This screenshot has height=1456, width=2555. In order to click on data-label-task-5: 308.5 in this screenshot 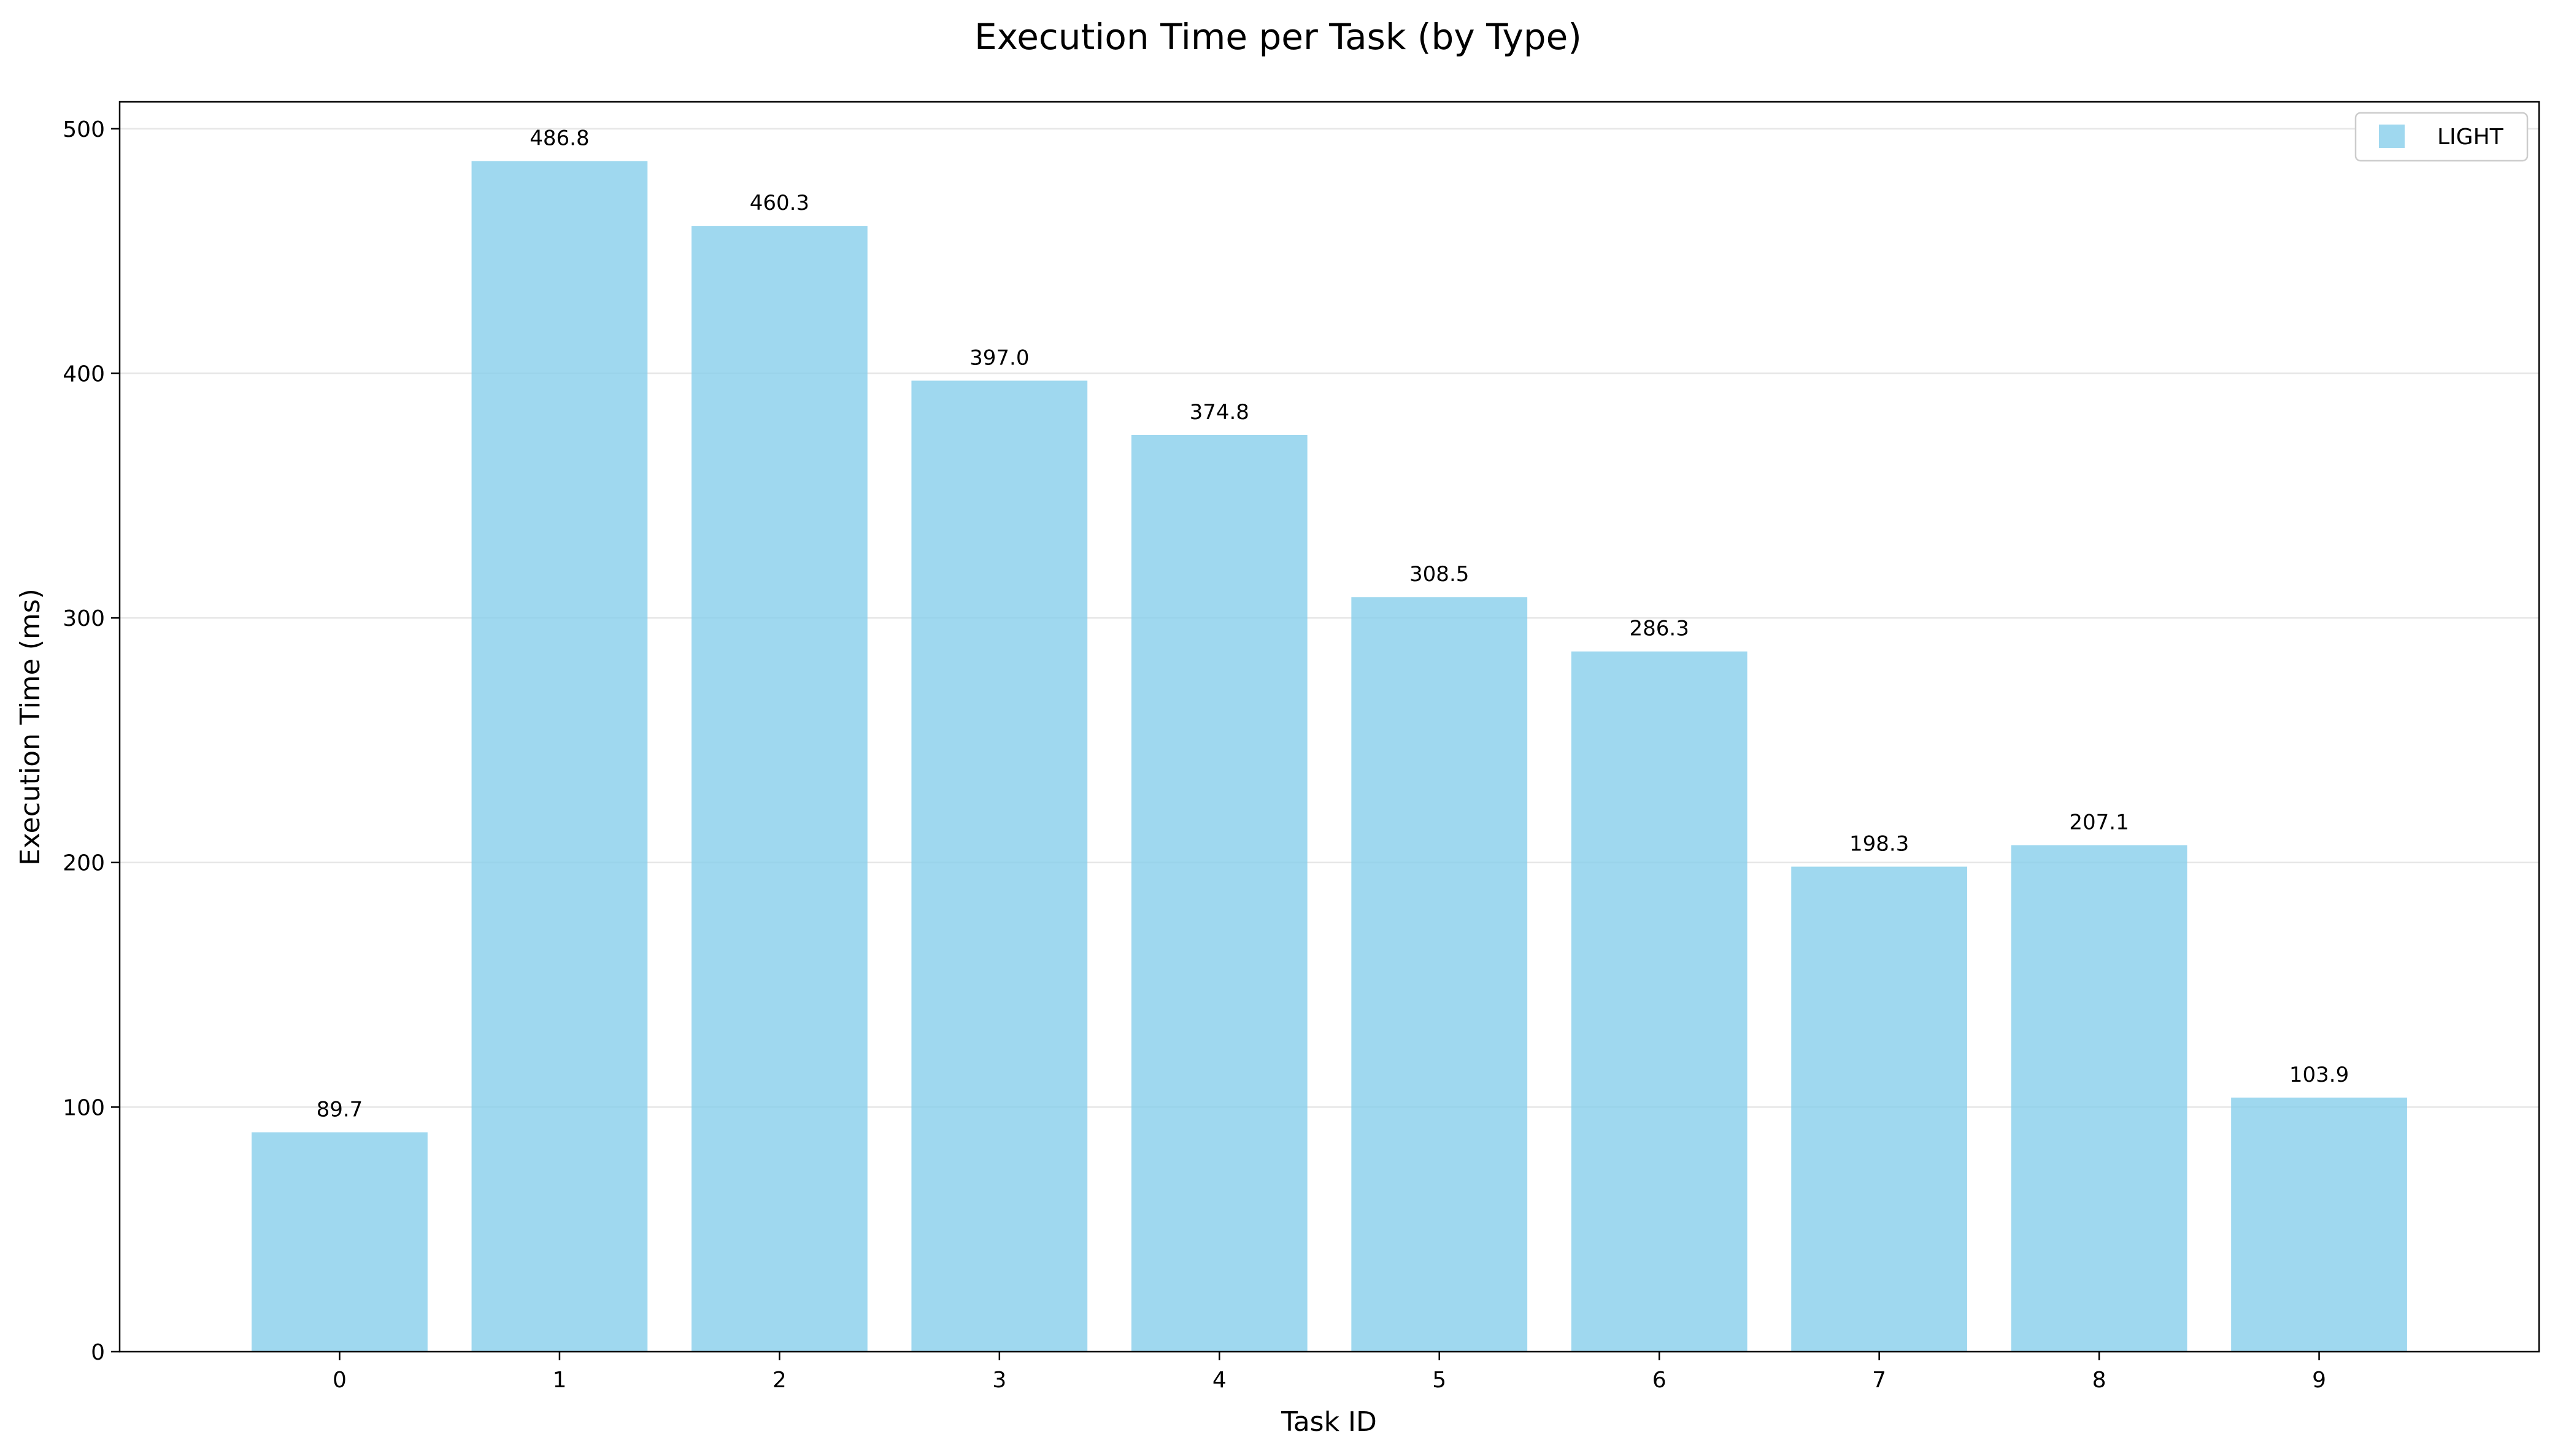, I will do `click(1439, 574)`.